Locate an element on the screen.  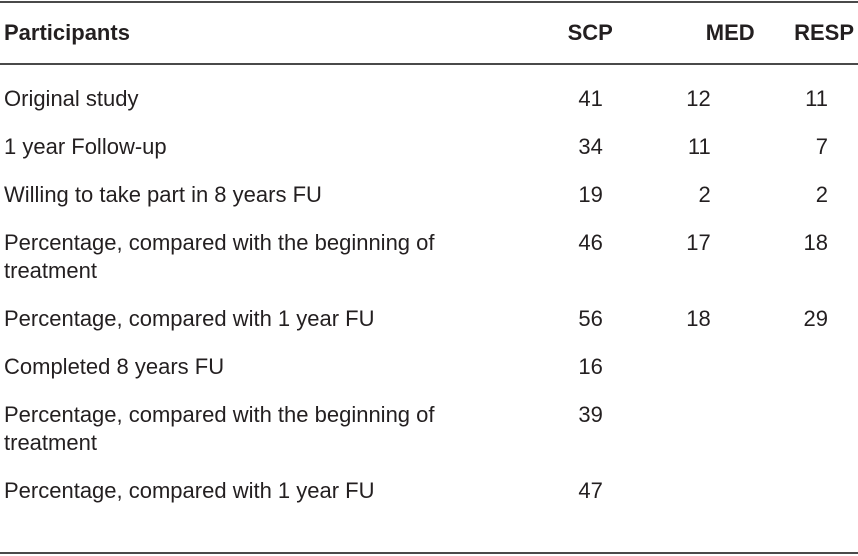
table-row: 1 year Follow-up 34 11 7 is located at coordinates (429, 137).